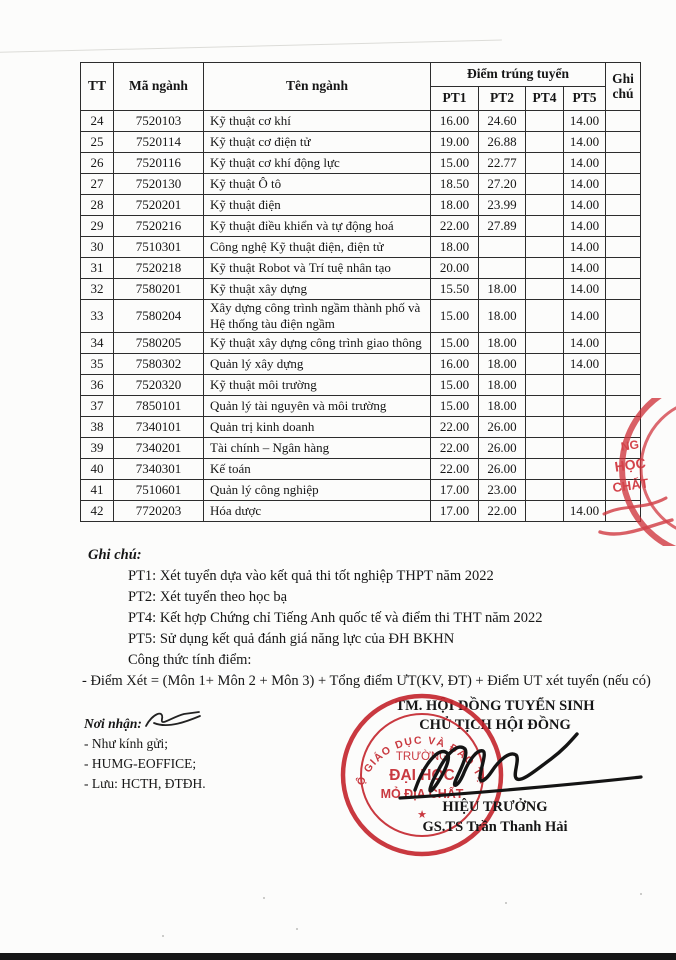 The width and height of the screenshot is (676, 960). Describe the element at coordinates (190, 660) in the screenshot. I see `note-line-formula-label: Công thức tính điểm:` at that location.